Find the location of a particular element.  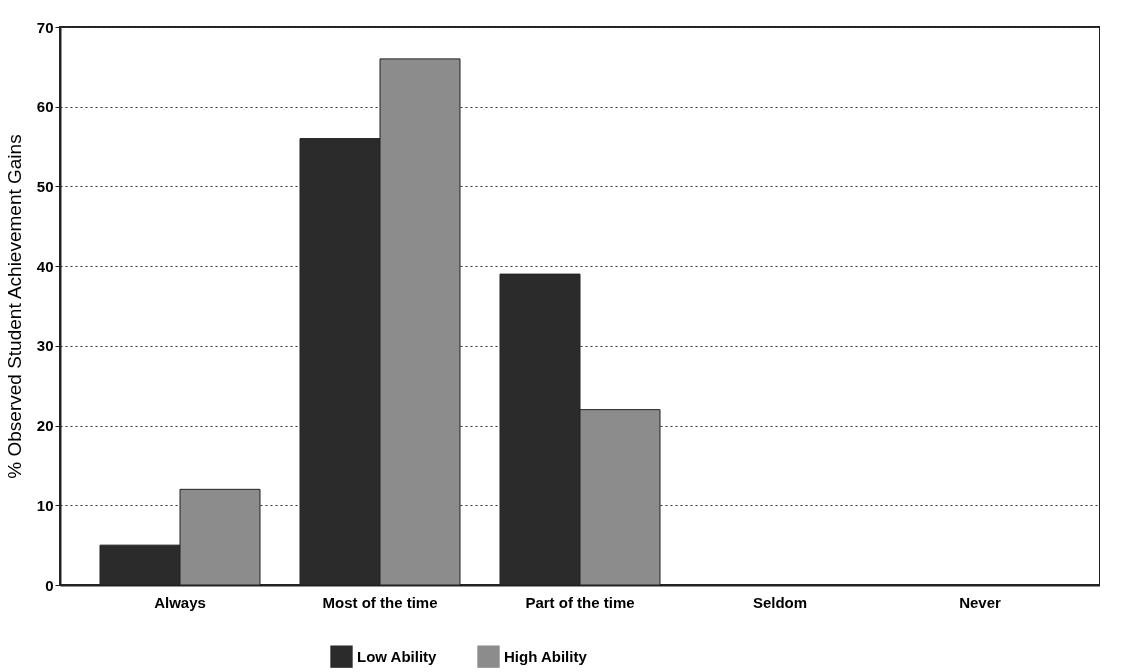

y-tick-label: 60 is located at coordinates (45, 107).